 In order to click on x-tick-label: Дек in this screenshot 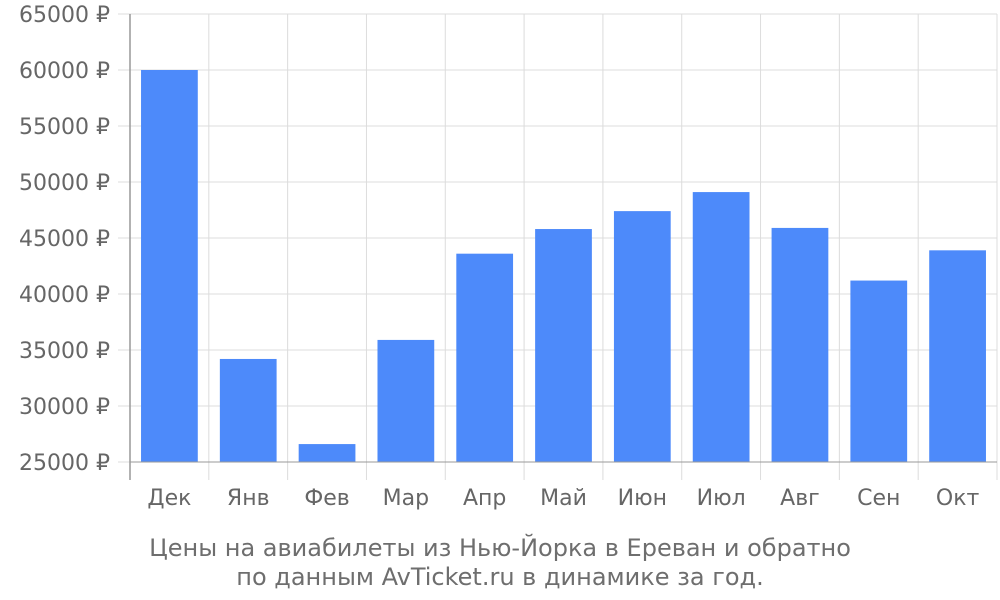, I will do `click(169, 498)`.